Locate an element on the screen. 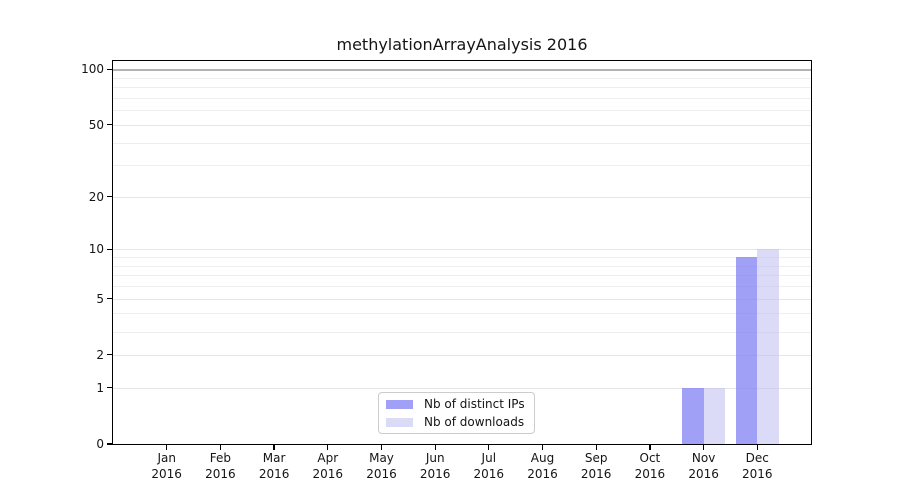 The height and width of the screenshot is (500, 900). x-label-jun: Jun 2016 is located at coordinates (435, 466).